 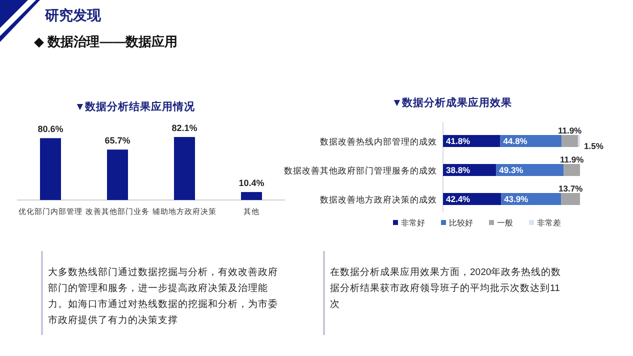 I want to click on data-label: 38.8%, so click(x=458, y=170).